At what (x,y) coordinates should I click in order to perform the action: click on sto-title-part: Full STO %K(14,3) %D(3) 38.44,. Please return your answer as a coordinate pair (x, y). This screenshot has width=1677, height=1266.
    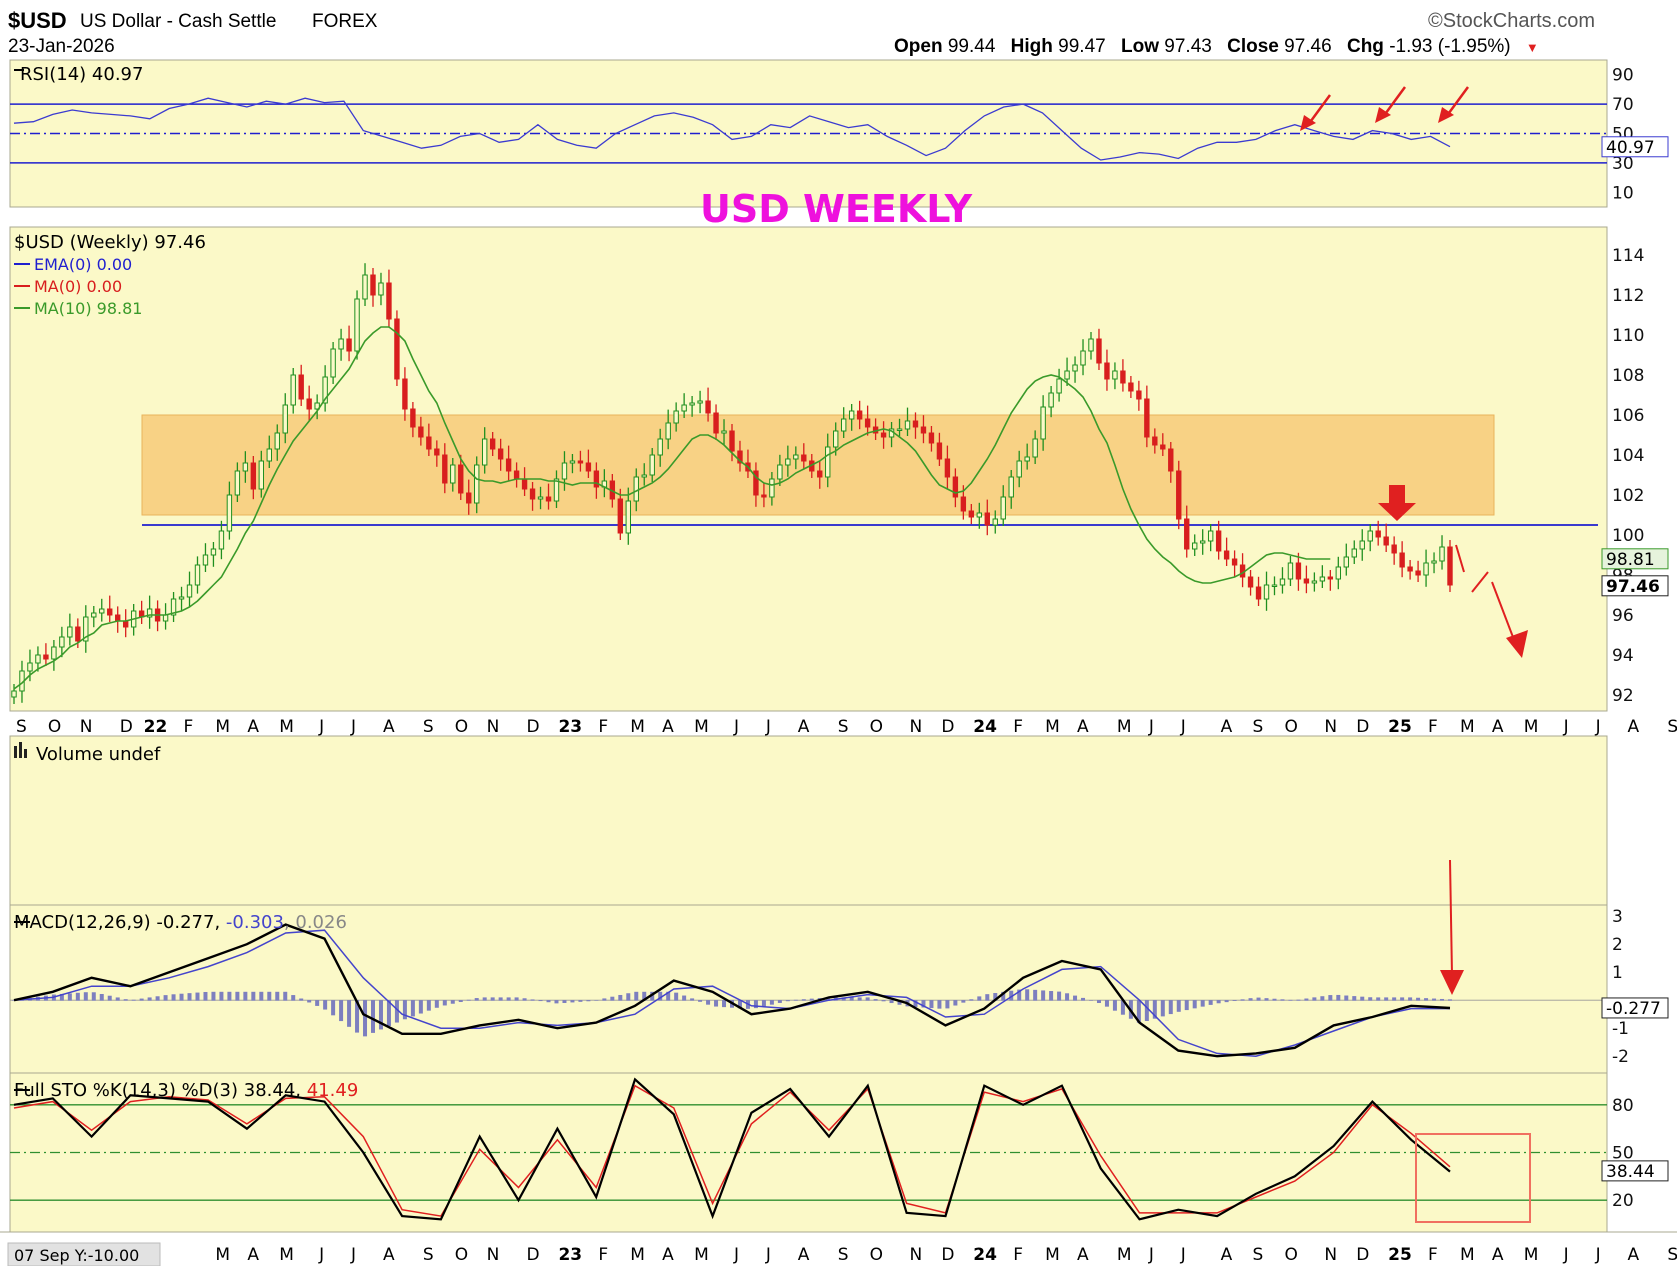
    Looking at the image, I should click on (160, 1090).